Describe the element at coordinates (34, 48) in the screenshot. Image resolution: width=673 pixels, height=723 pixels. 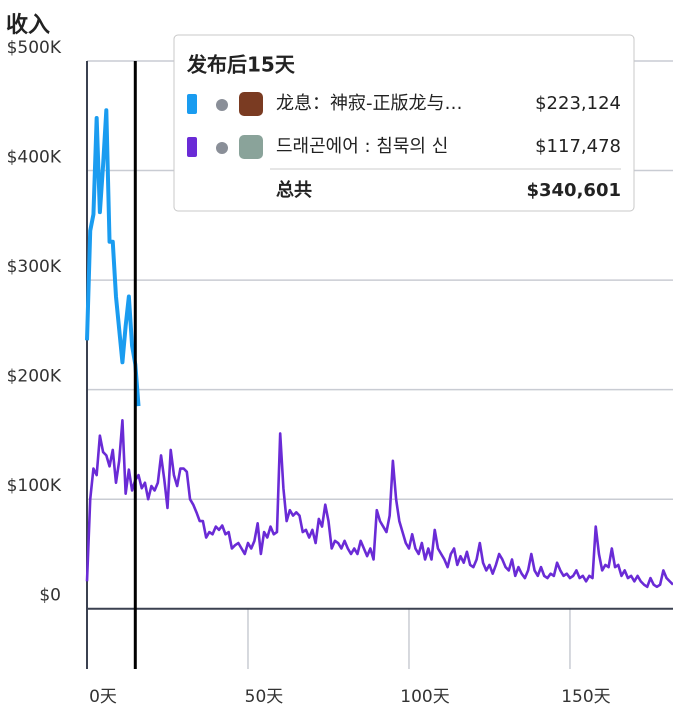
I see `y-tick-label: $500K` at that location.